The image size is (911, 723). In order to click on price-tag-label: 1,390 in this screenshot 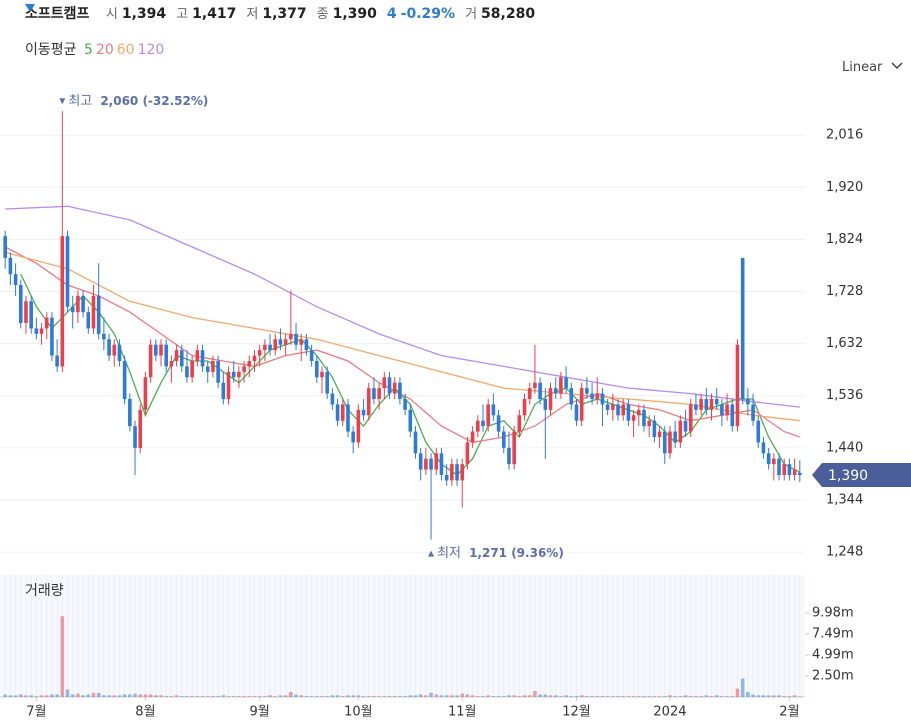, I will do `click(848, 476)`.